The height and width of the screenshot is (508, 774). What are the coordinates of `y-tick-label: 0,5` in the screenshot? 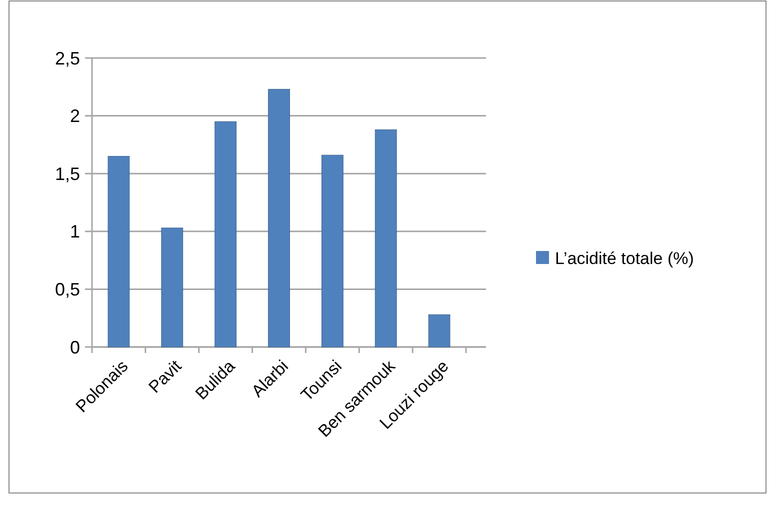 It's located at (67, 290).